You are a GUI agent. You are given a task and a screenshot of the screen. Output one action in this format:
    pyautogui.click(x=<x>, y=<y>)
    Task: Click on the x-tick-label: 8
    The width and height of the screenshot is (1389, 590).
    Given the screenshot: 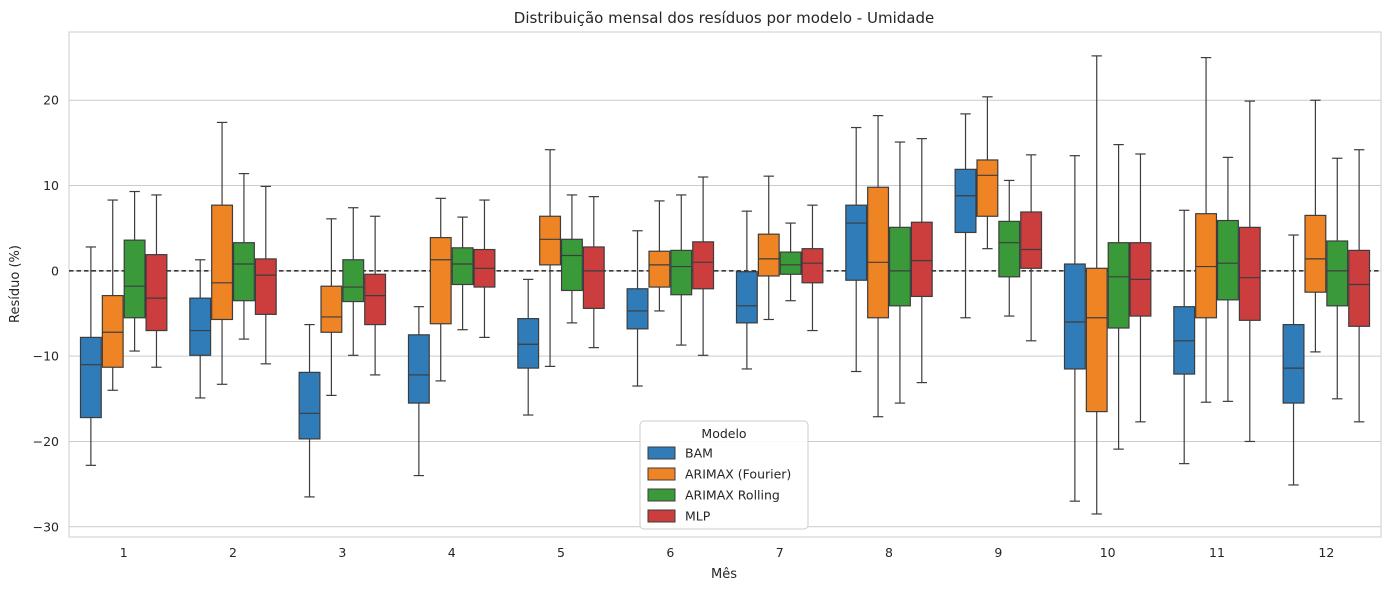 What is the action you would take?
    pyautogui.click(x=889, y=552)
    